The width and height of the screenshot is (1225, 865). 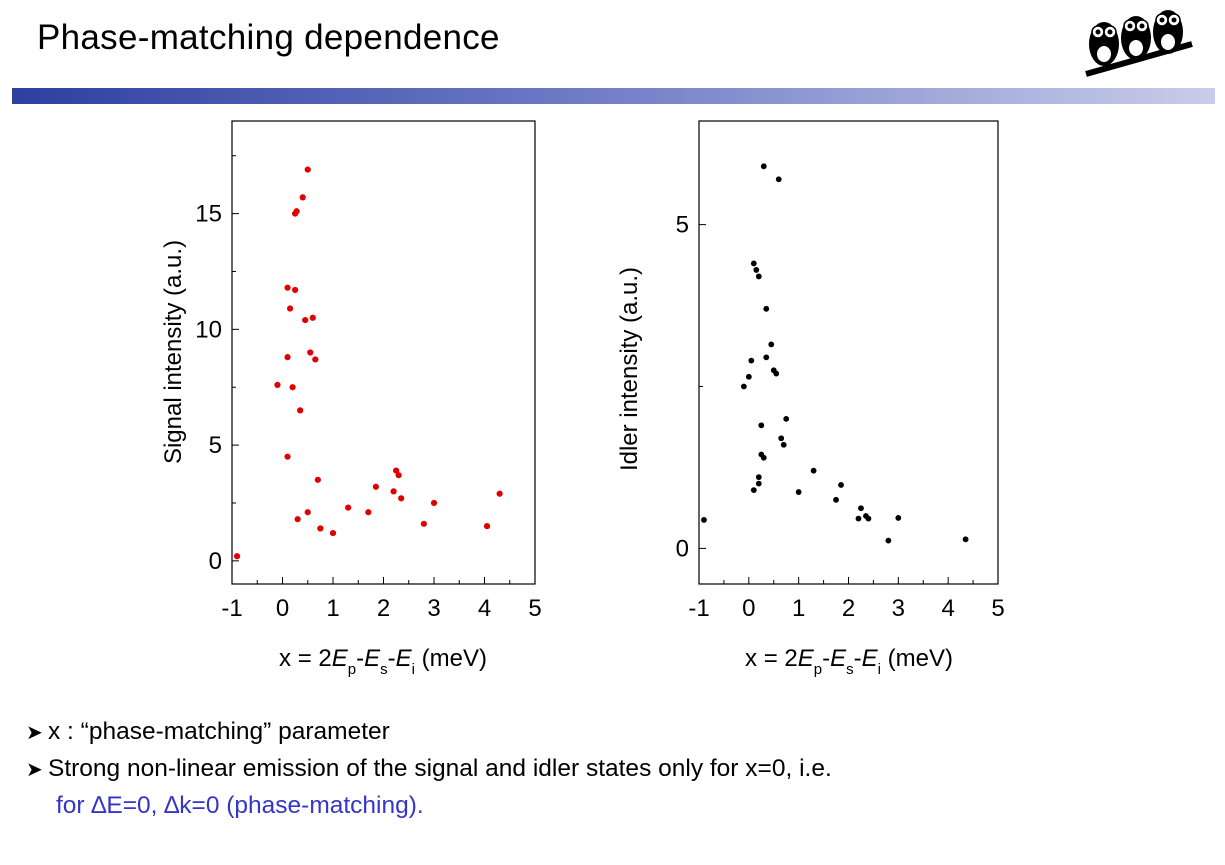 I want to click on signal-xtick-label: 0, so click(x=282, y=608).